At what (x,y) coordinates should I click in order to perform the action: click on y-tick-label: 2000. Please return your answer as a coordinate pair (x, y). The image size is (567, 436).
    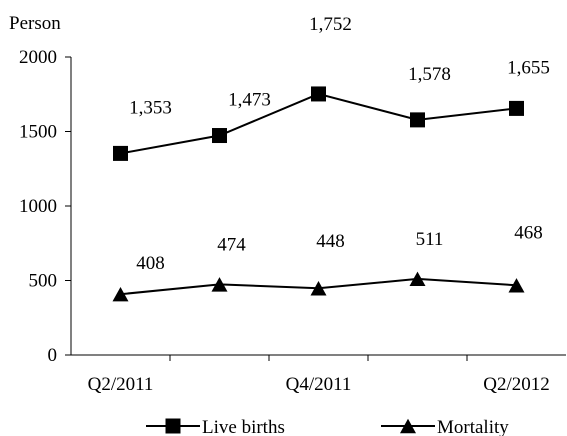
    Looking at the image, I should click on (38, 57).